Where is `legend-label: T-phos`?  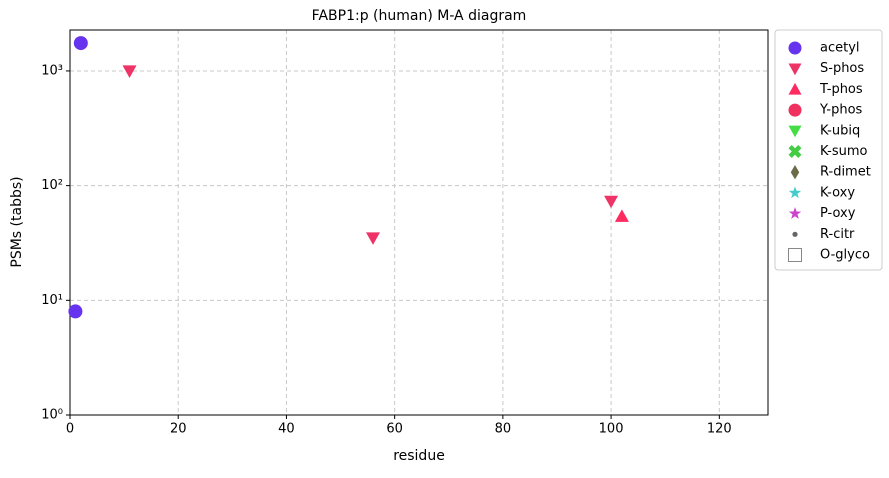
legend-label: T-phos is located at coordinates (841, 89).